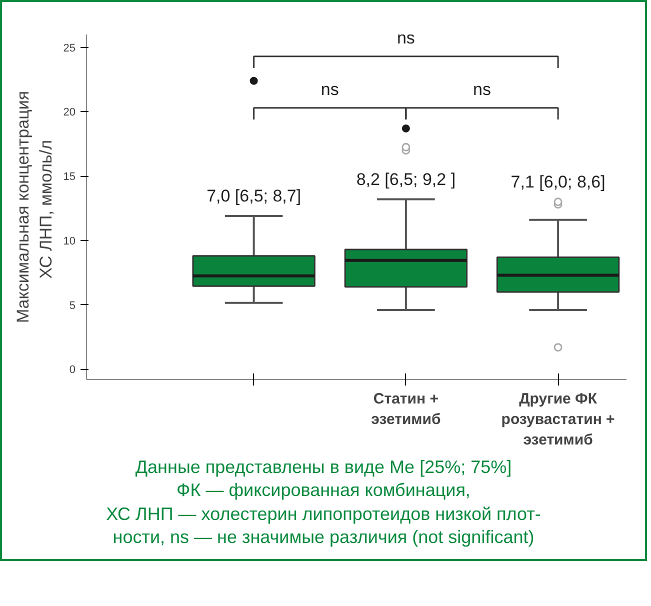 The image size is (651, 606). What do you see at coordinates (34, 207) in the screenshot?
I see `y-axis-title: Максимальная концентрация ХС ЛНП, ммоль/л` at bounding box center [34, 207].